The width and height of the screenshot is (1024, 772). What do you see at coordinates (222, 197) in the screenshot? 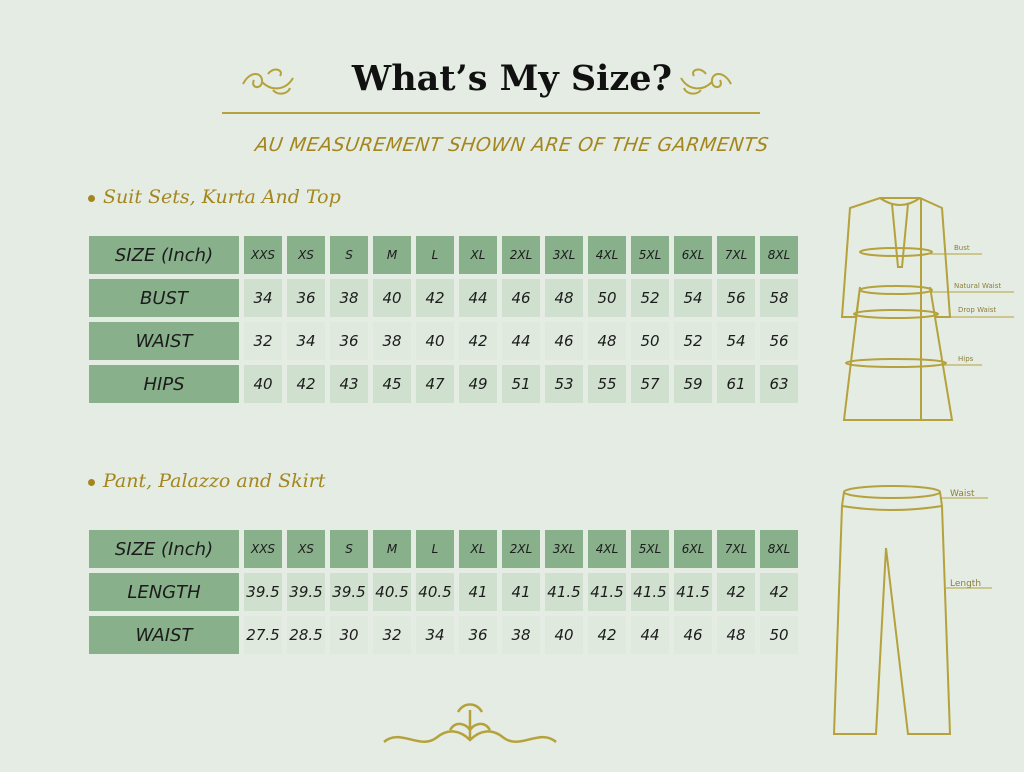
I see `section-heading-text: Suit Sets, Kurta And Top` at bounding box center [222, 197].